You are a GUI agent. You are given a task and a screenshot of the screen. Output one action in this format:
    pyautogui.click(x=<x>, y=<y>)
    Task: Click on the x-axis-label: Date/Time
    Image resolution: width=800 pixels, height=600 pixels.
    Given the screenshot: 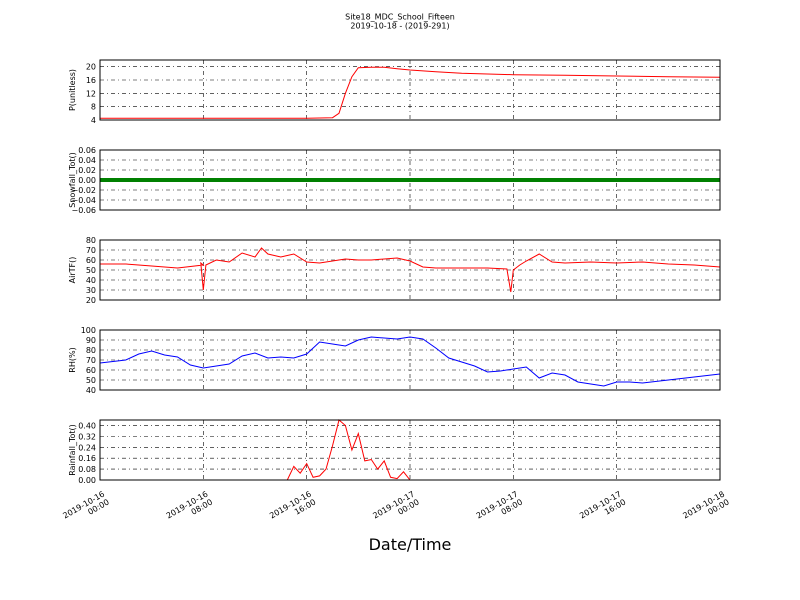 What is the action you would take?
    pyautogui.click(x=410, y=544)
    